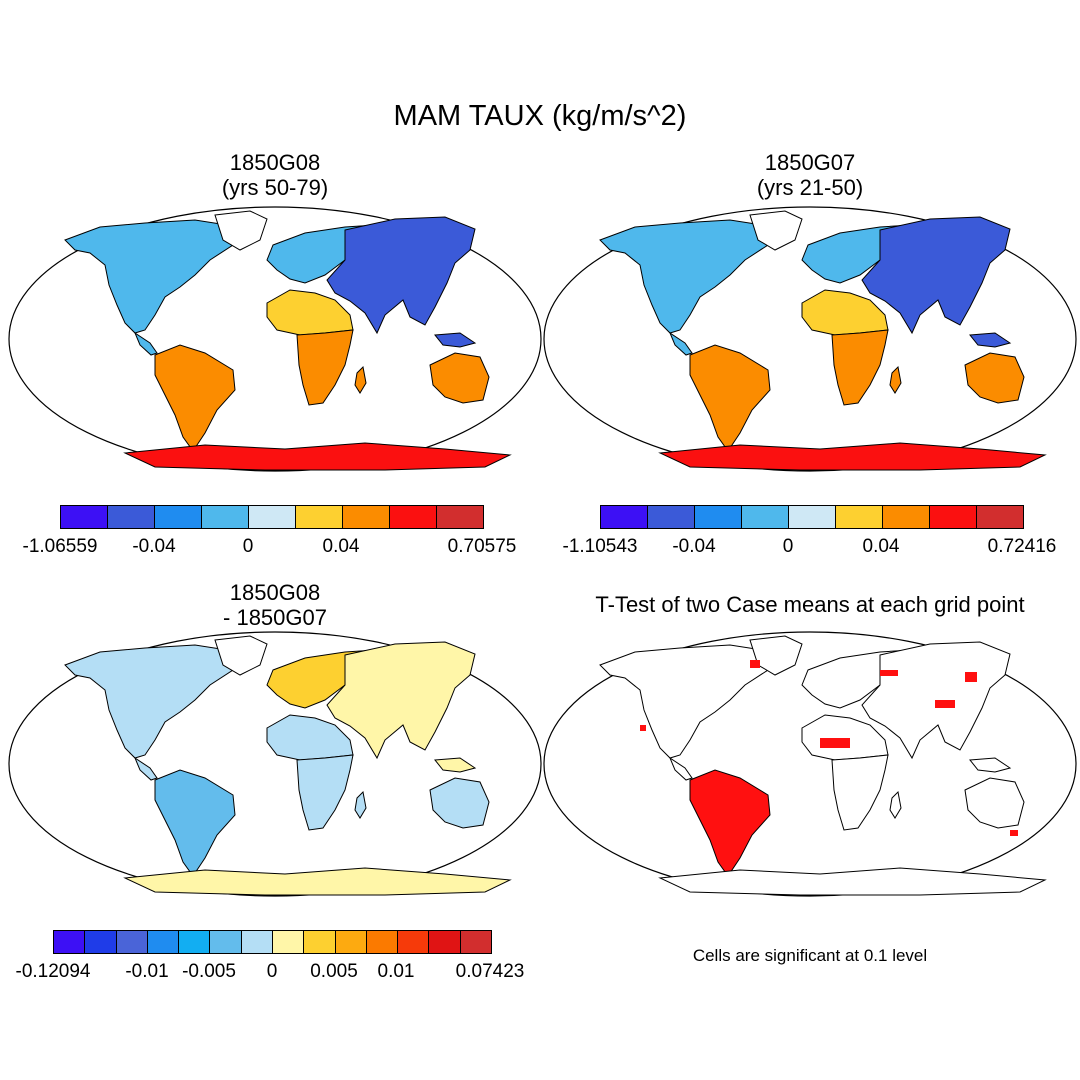  What do you see at coordinates (147, 971) in the screenshot?
I see `colorbar-tick-label: -0.01` at bounding box center [147, 971].